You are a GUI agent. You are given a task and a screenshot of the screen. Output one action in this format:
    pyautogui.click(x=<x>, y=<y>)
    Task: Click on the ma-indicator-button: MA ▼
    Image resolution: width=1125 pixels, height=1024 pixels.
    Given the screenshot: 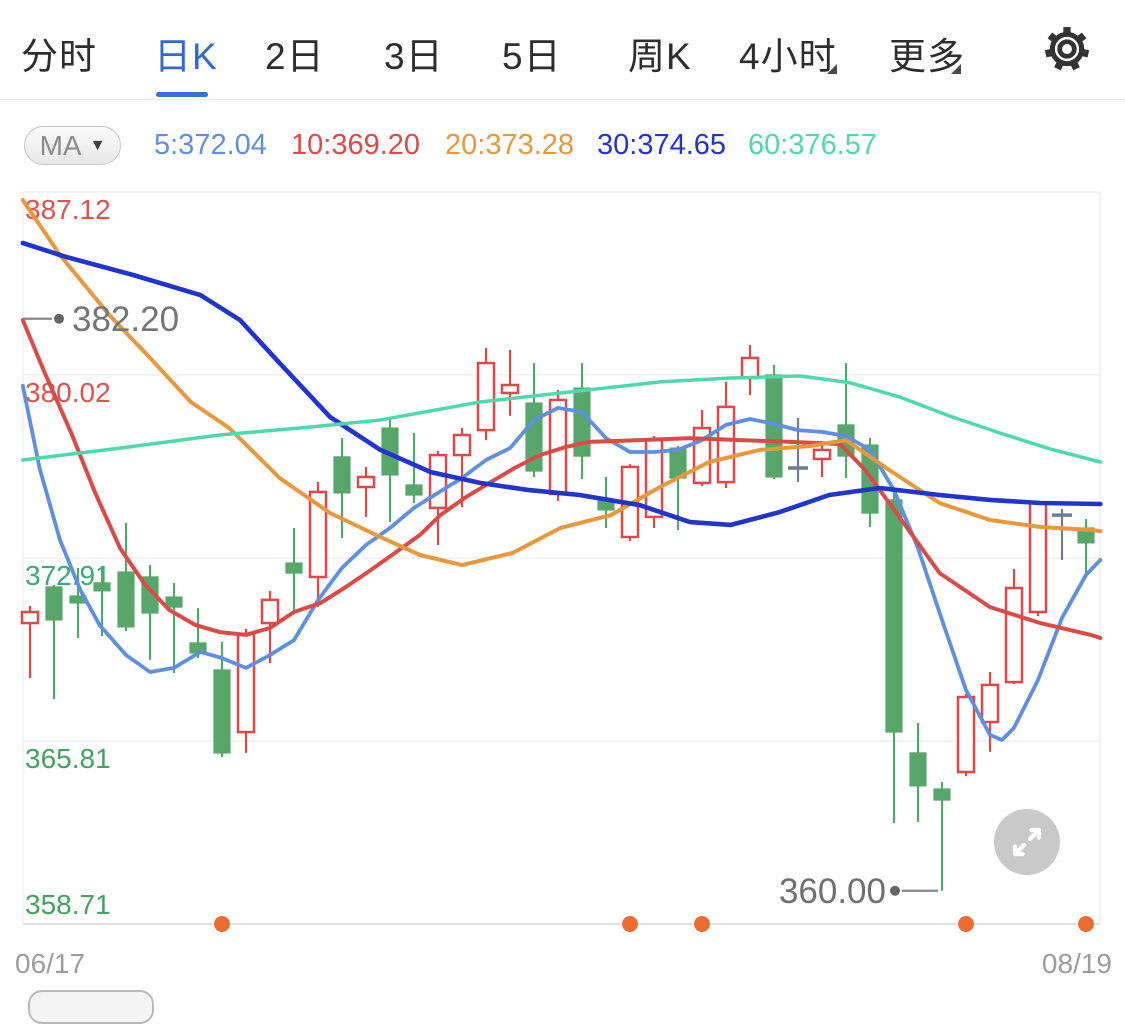 What is the action you would take?
    pyautogui.click(x=72, y=145)
    